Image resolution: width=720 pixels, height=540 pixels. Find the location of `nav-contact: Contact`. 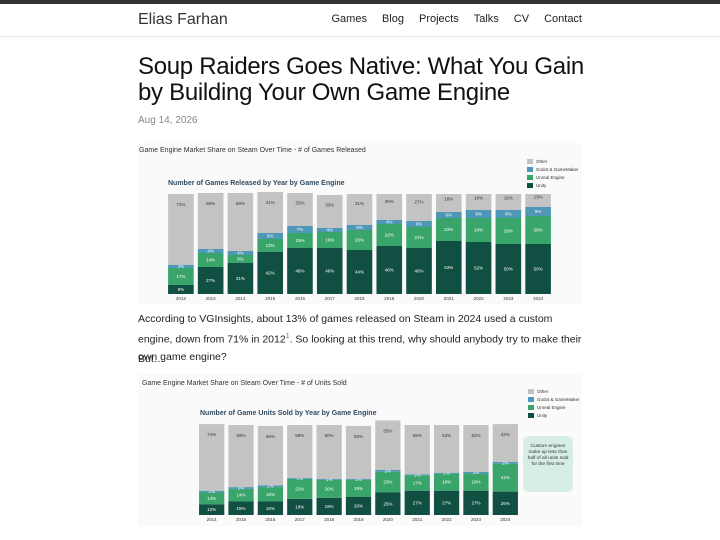

nav-contact: Contact is located at coordinates (563, 19).